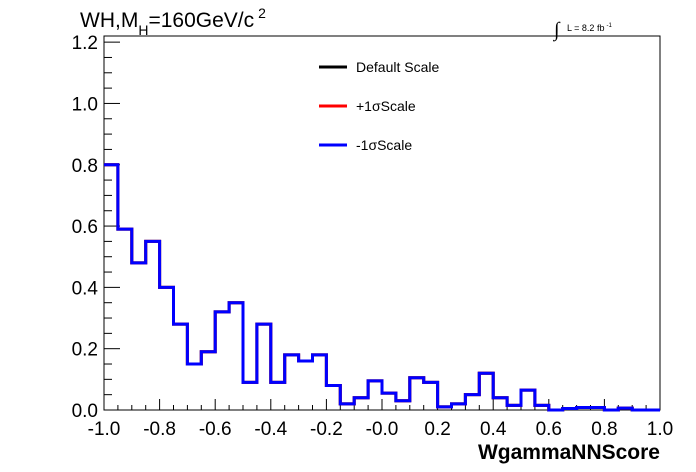 The width and height of the screenshot is (696, 472). I want to click on lumi-label: L = 8.2 fb -1, so click(589, 28).